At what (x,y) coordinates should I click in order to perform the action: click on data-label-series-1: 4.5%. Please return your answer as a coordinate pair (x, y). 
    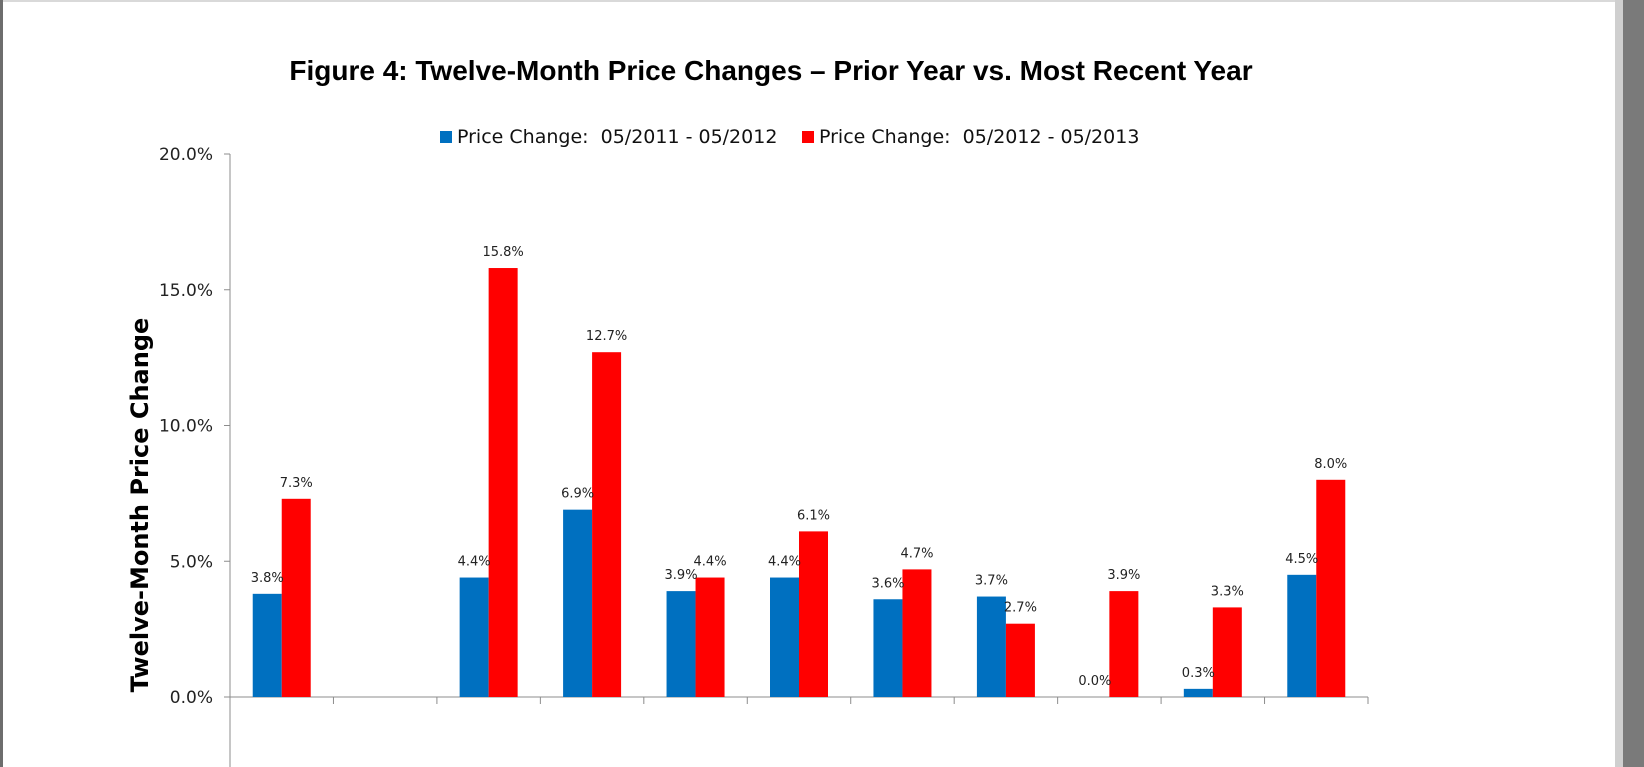
    Looking at the image, I should click on (1301, 559).